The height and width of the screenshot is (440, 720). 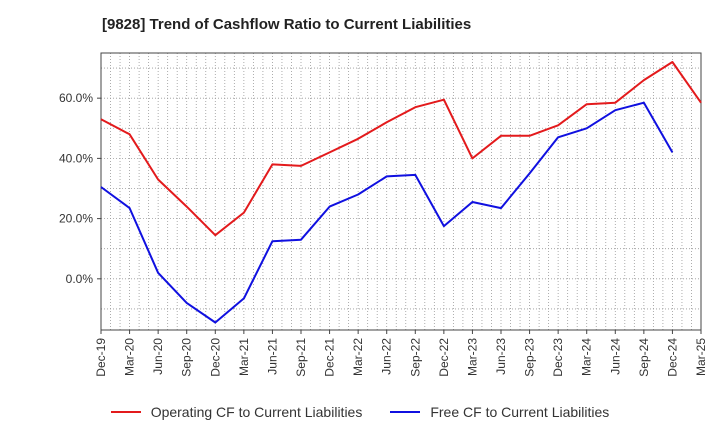 I want to click on x-tick-label: Sep-23, so click(x=530, y=357).